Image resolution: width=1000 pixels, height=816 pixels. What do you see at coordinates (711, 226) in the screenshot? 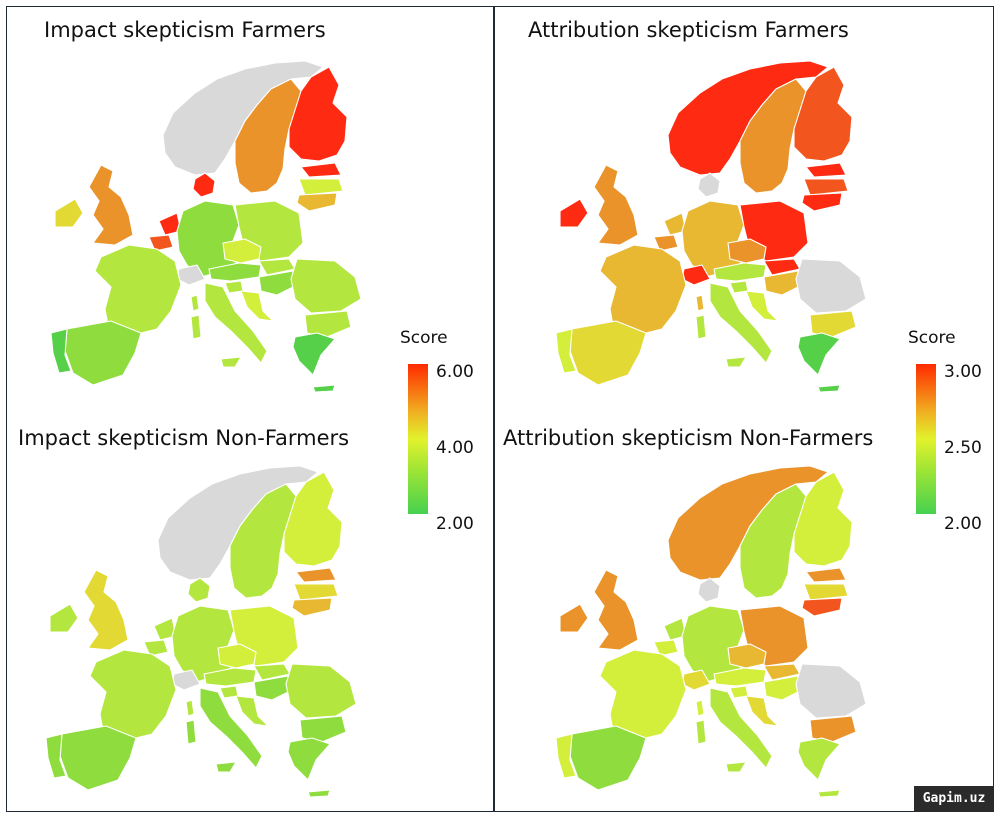
I see `map-attribution-farmers` at bounding box center [711, 226].